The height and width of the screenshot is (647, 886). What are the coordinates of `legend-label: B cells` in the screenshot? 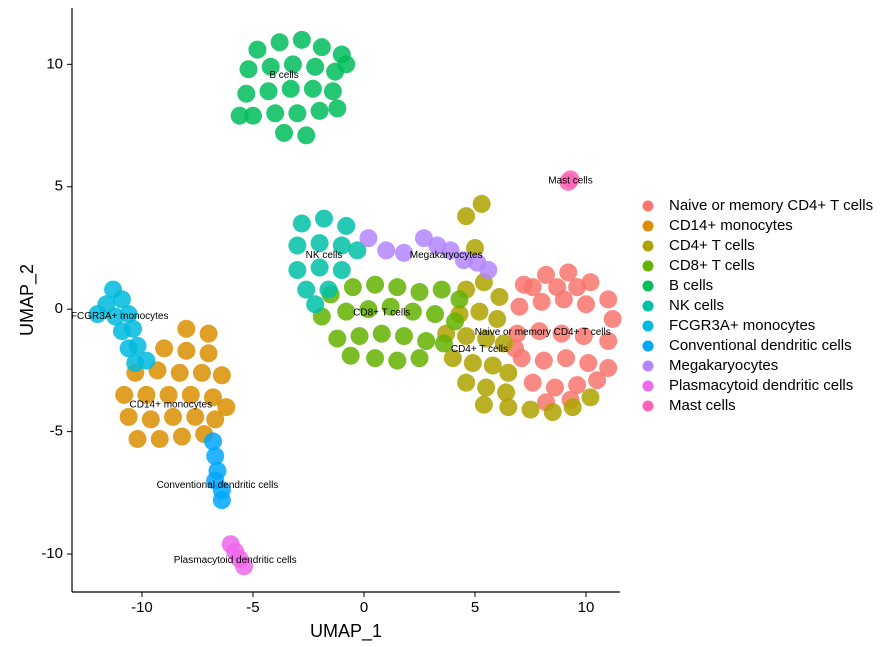 It's located at (691, 285).